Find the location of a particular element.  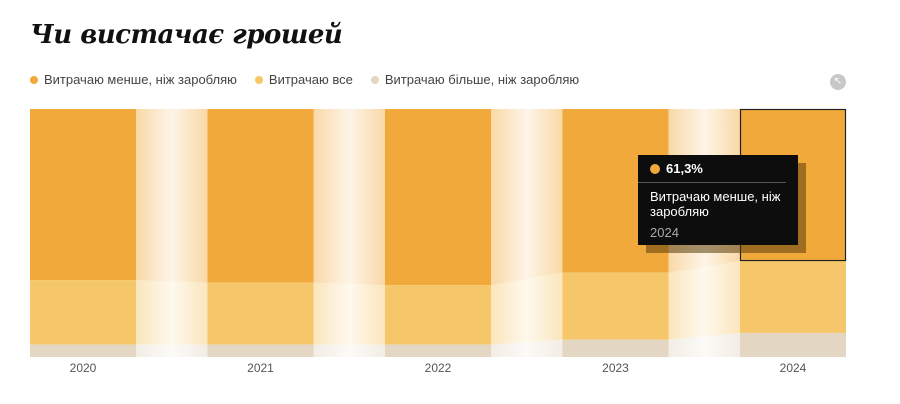

legend-item-less: Витрачаю менше, ніж заробляю is located at coordinates (133, 79).